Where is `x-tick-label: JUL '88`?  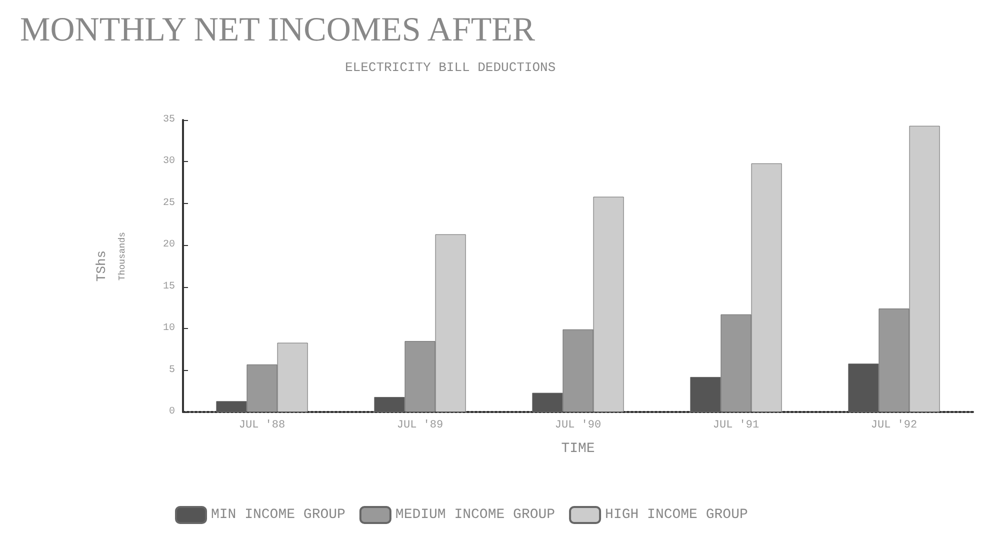
x-tick-label: JUL '88 is located at coordinates (262, 426).